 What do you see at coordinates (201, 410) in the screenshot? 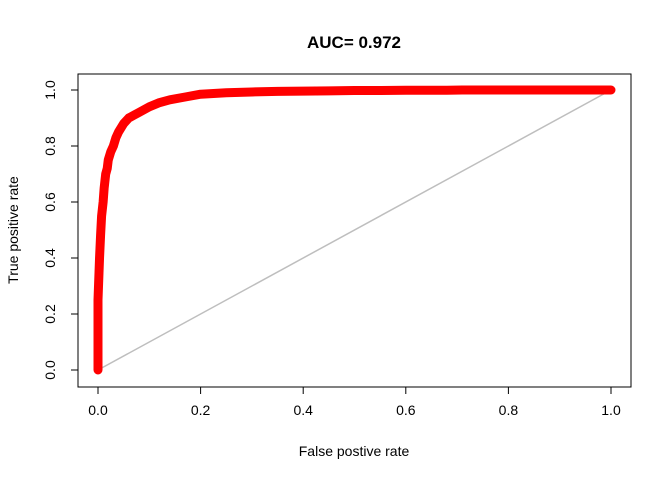
I see `x-tick-label: 0.2` at bounding box center [201, 410].